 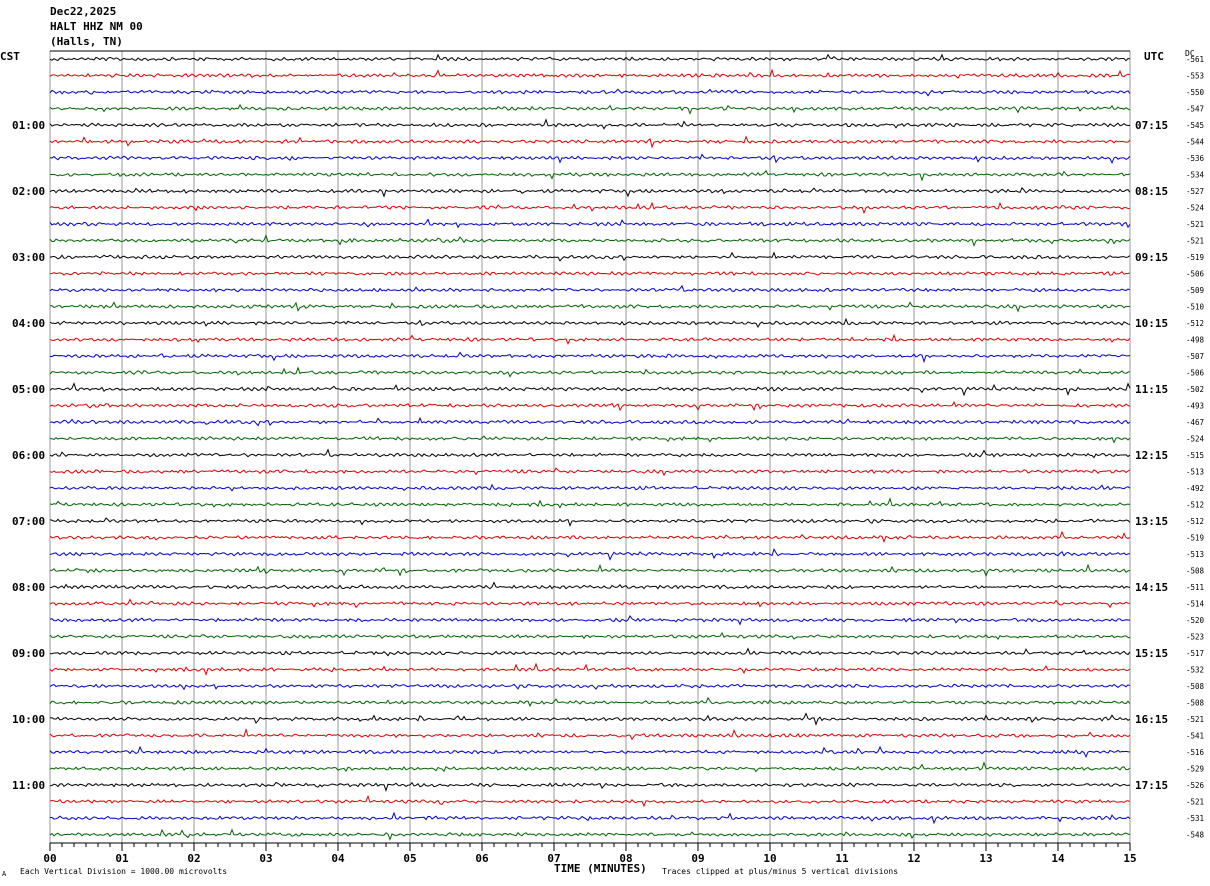 I want to click on right-hour-label: 09:15, so click(x=1151, y=257).